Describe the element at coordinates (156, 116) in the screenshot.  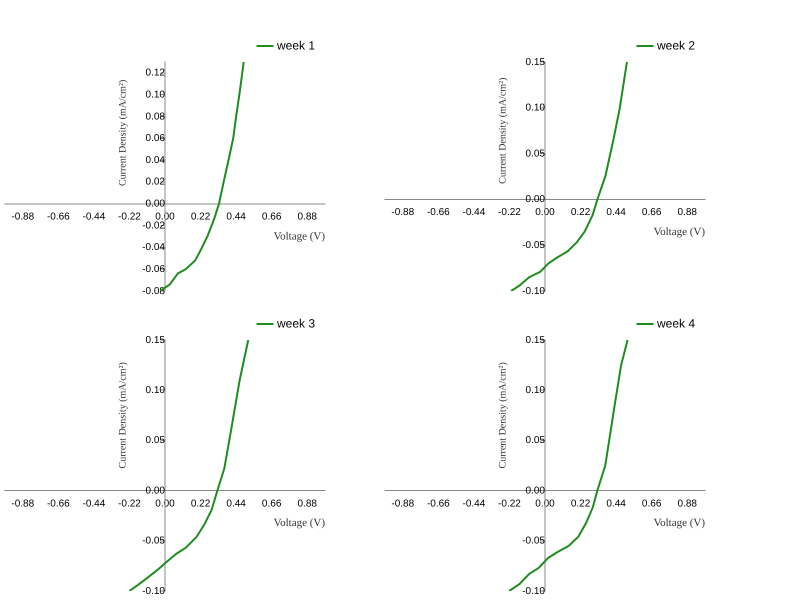
I see `y-tick-label: 0.08` at that location.